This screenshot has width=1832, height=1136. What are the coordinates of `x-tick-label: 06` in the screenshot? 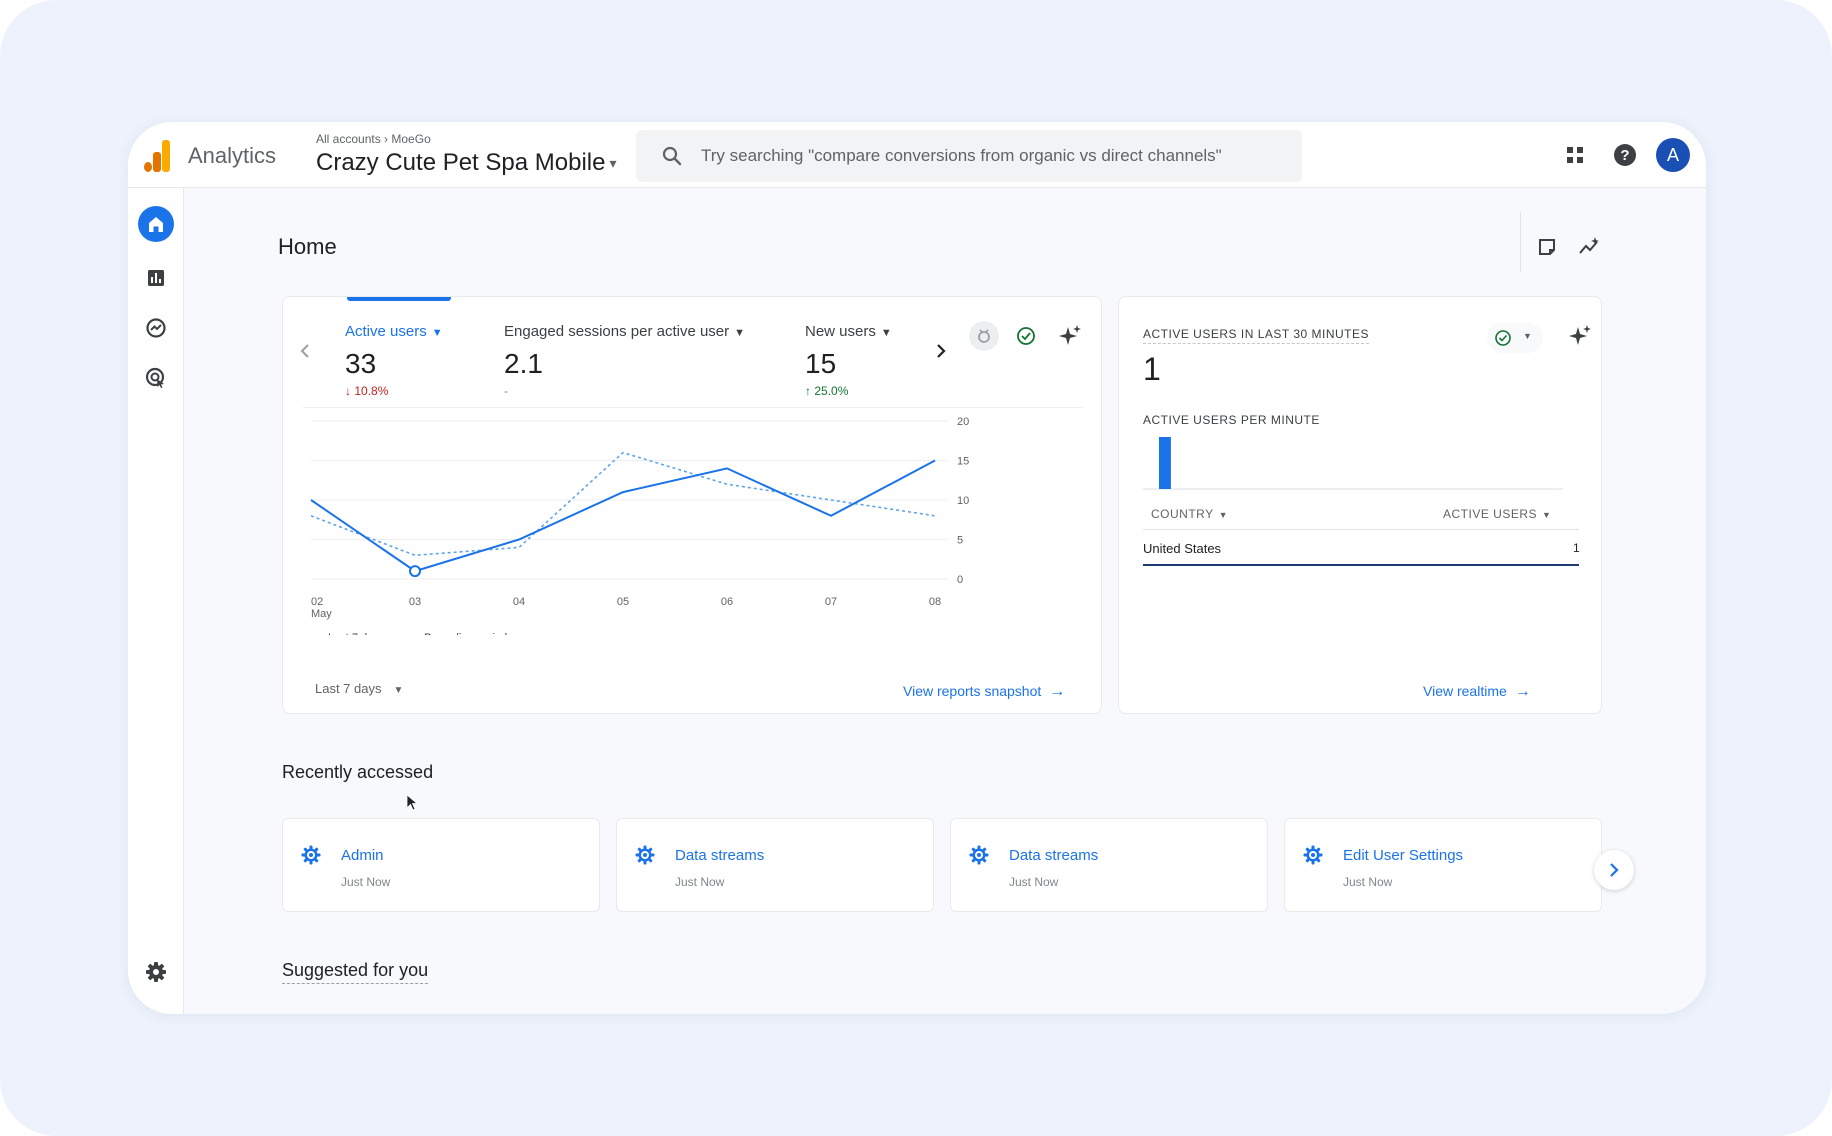 It's located at (727, 602).